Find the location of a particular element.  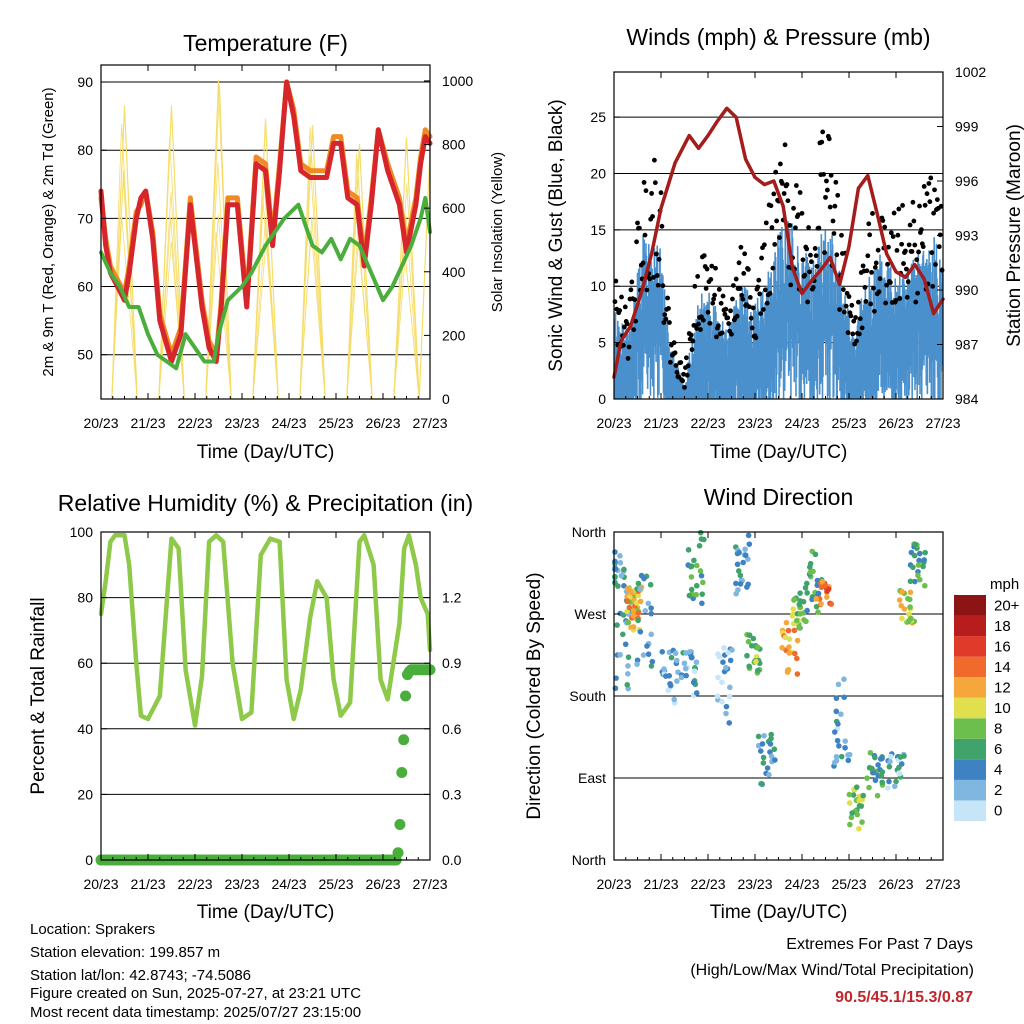

y-tick-label: 5 is located at coordinates (602, 343).